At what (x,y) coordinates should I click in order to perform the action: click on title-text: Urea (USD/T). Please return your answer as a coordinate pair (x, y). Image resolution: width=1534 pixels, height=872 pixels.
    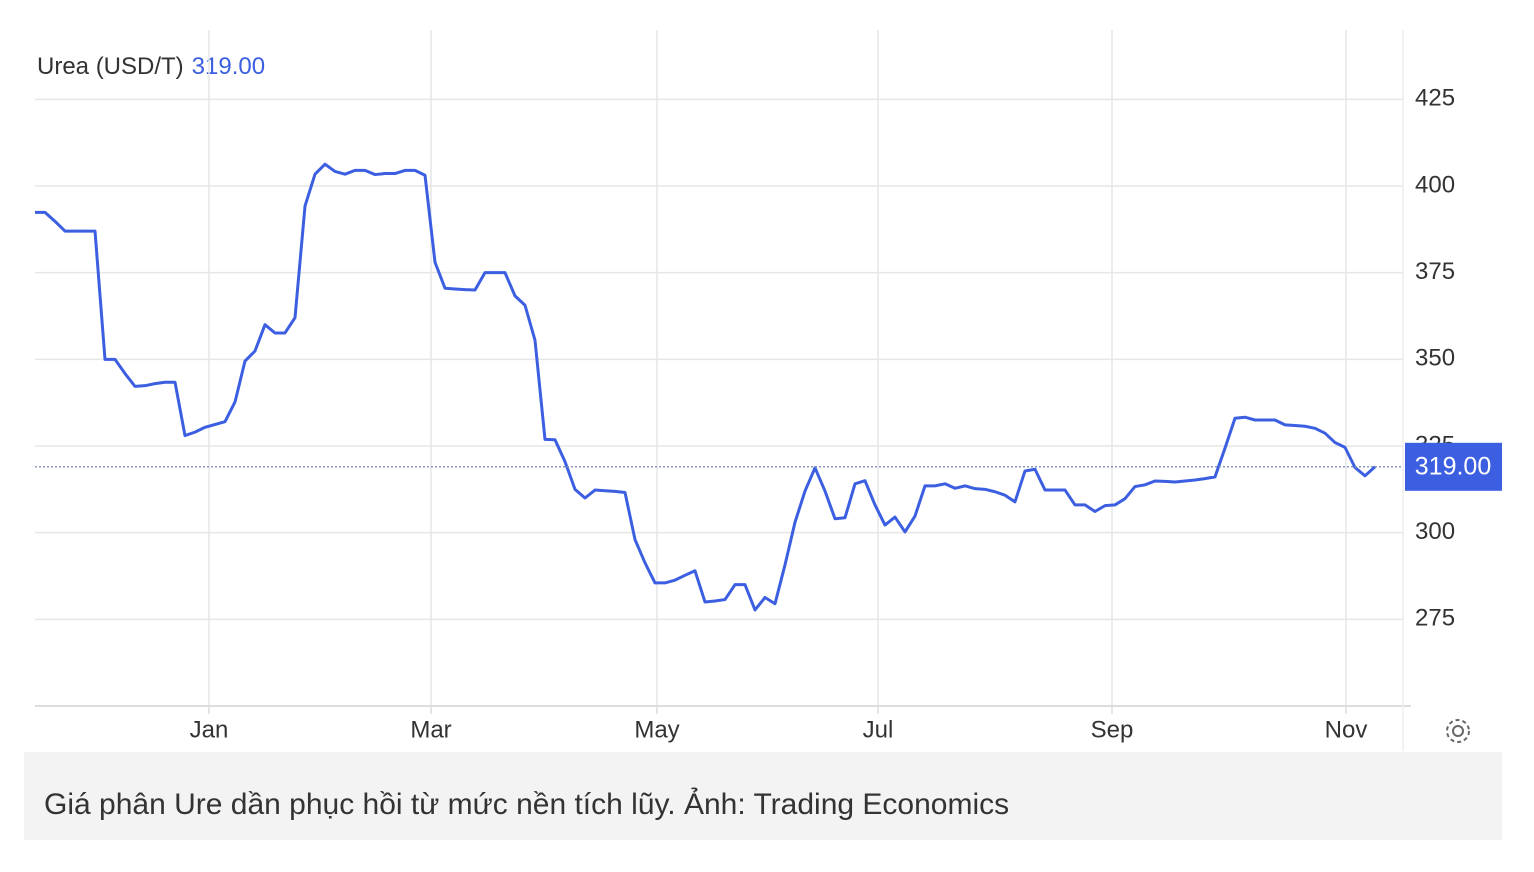
    Looking at the image, I should click on (110, 66).